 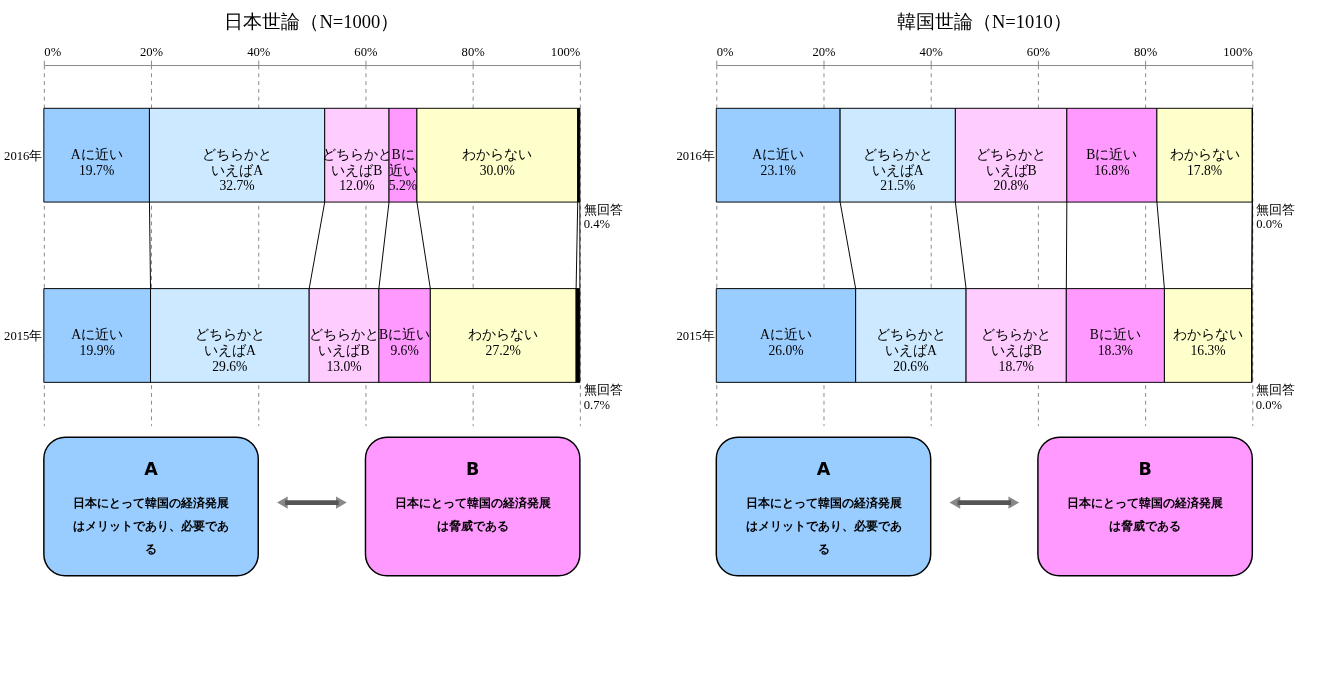 What do you see at coordinates (344, 366) in the screenshot?
I see `data-label: 13.0%` at bounding box center [344, 366].